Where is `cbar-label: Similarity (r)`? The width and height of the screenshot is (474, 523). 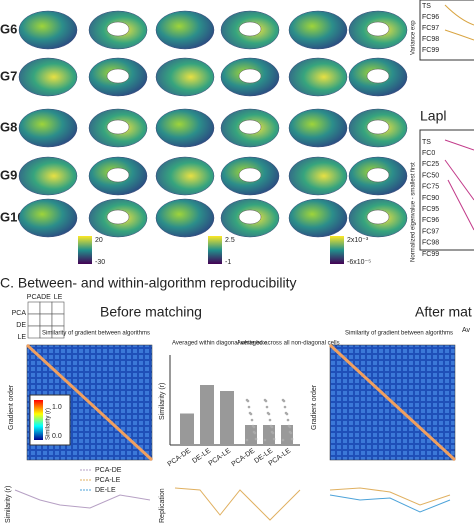 cbar-label: Similarity (r) is located at coordinates (49, 424).